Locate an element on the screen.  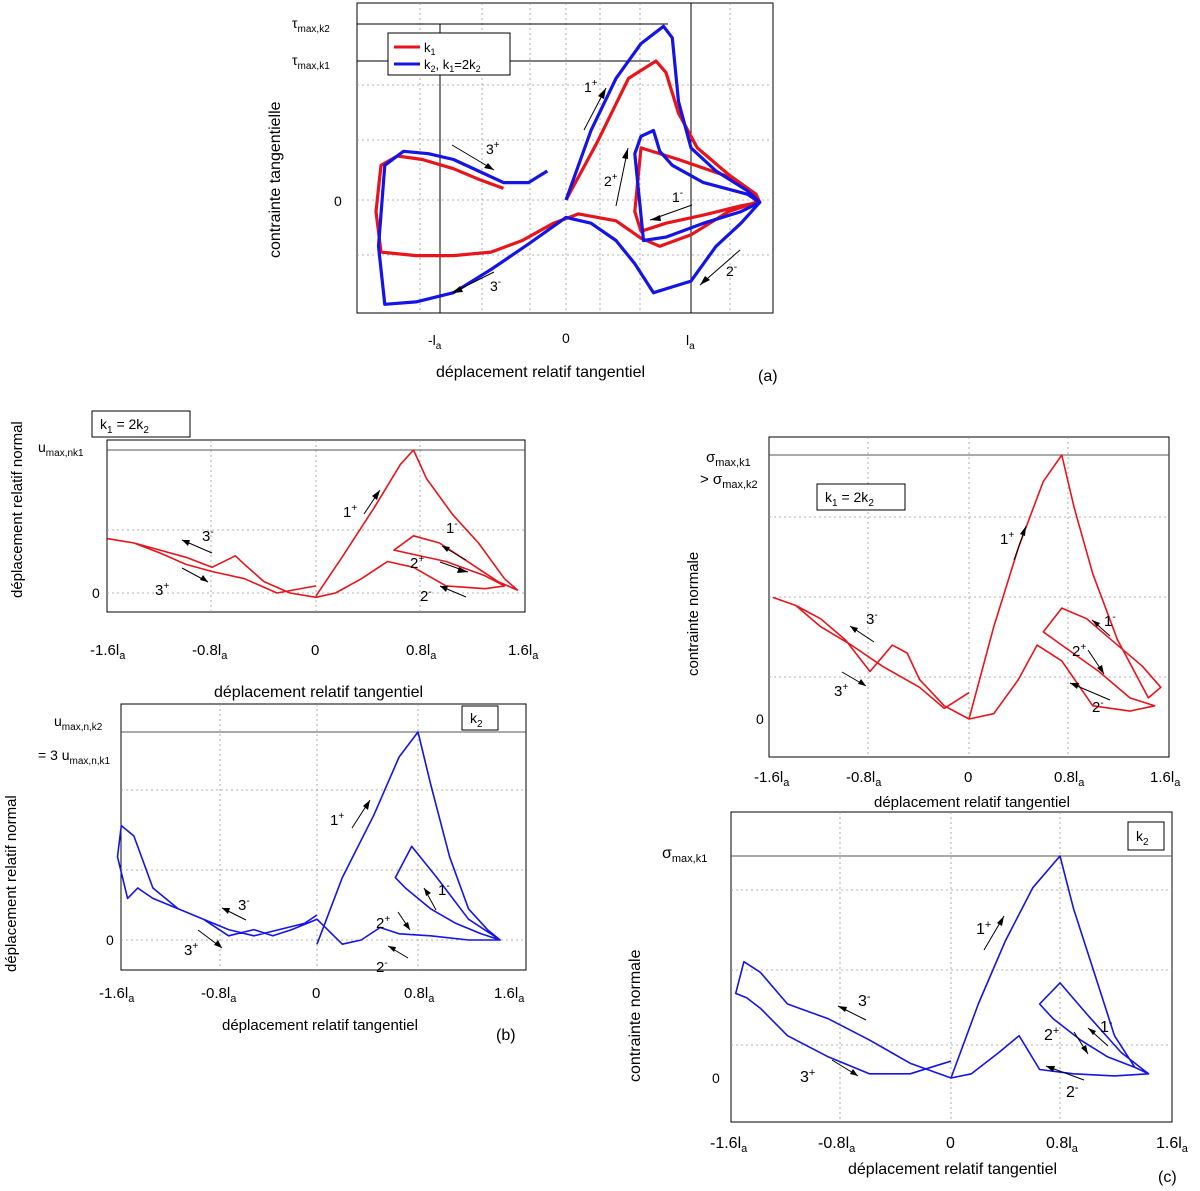
panel-a-xlabel: déplacement relatif tangentiel is located at coordinates (540, 372).